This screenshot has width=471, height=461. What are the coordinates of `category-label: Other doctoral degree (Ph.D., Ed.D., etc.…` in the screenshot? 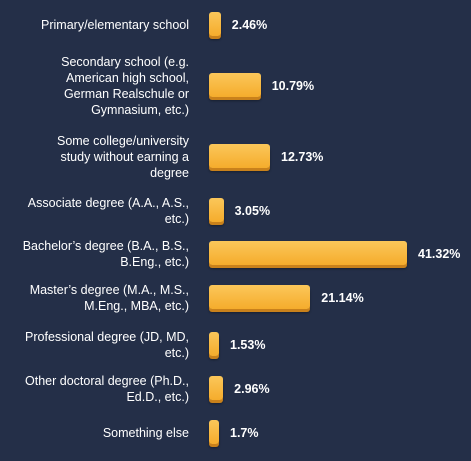 It's located at (94, 389).